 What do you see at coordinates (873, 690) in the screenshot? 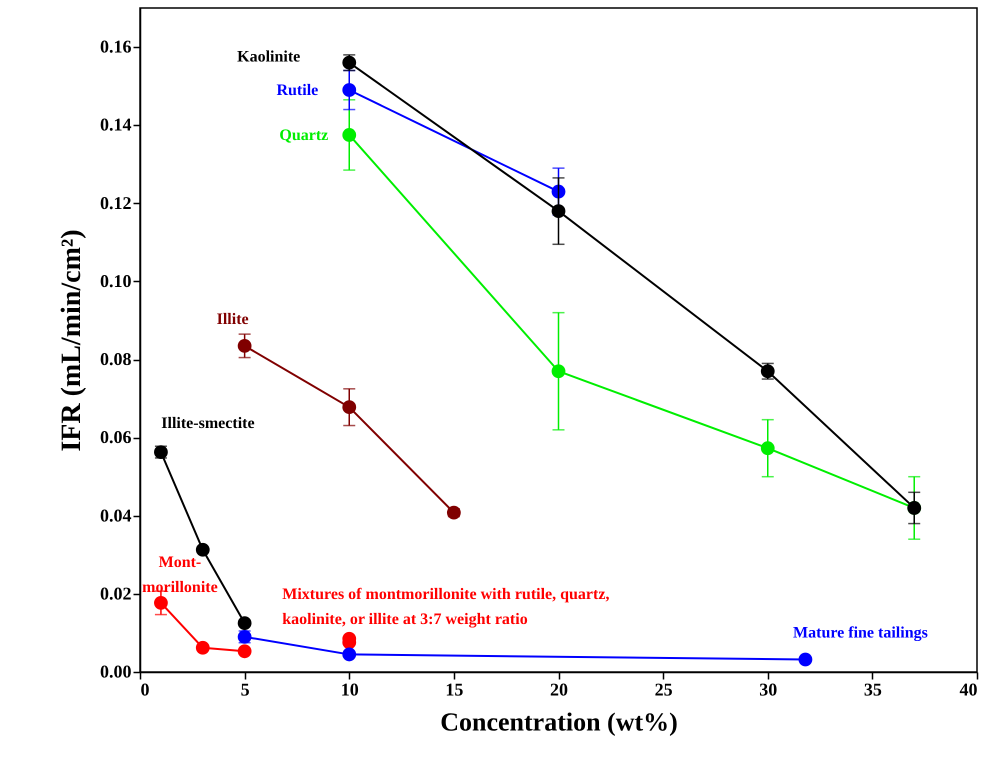
I see `x-tick-label: 35` at bounding box center [873, 690].